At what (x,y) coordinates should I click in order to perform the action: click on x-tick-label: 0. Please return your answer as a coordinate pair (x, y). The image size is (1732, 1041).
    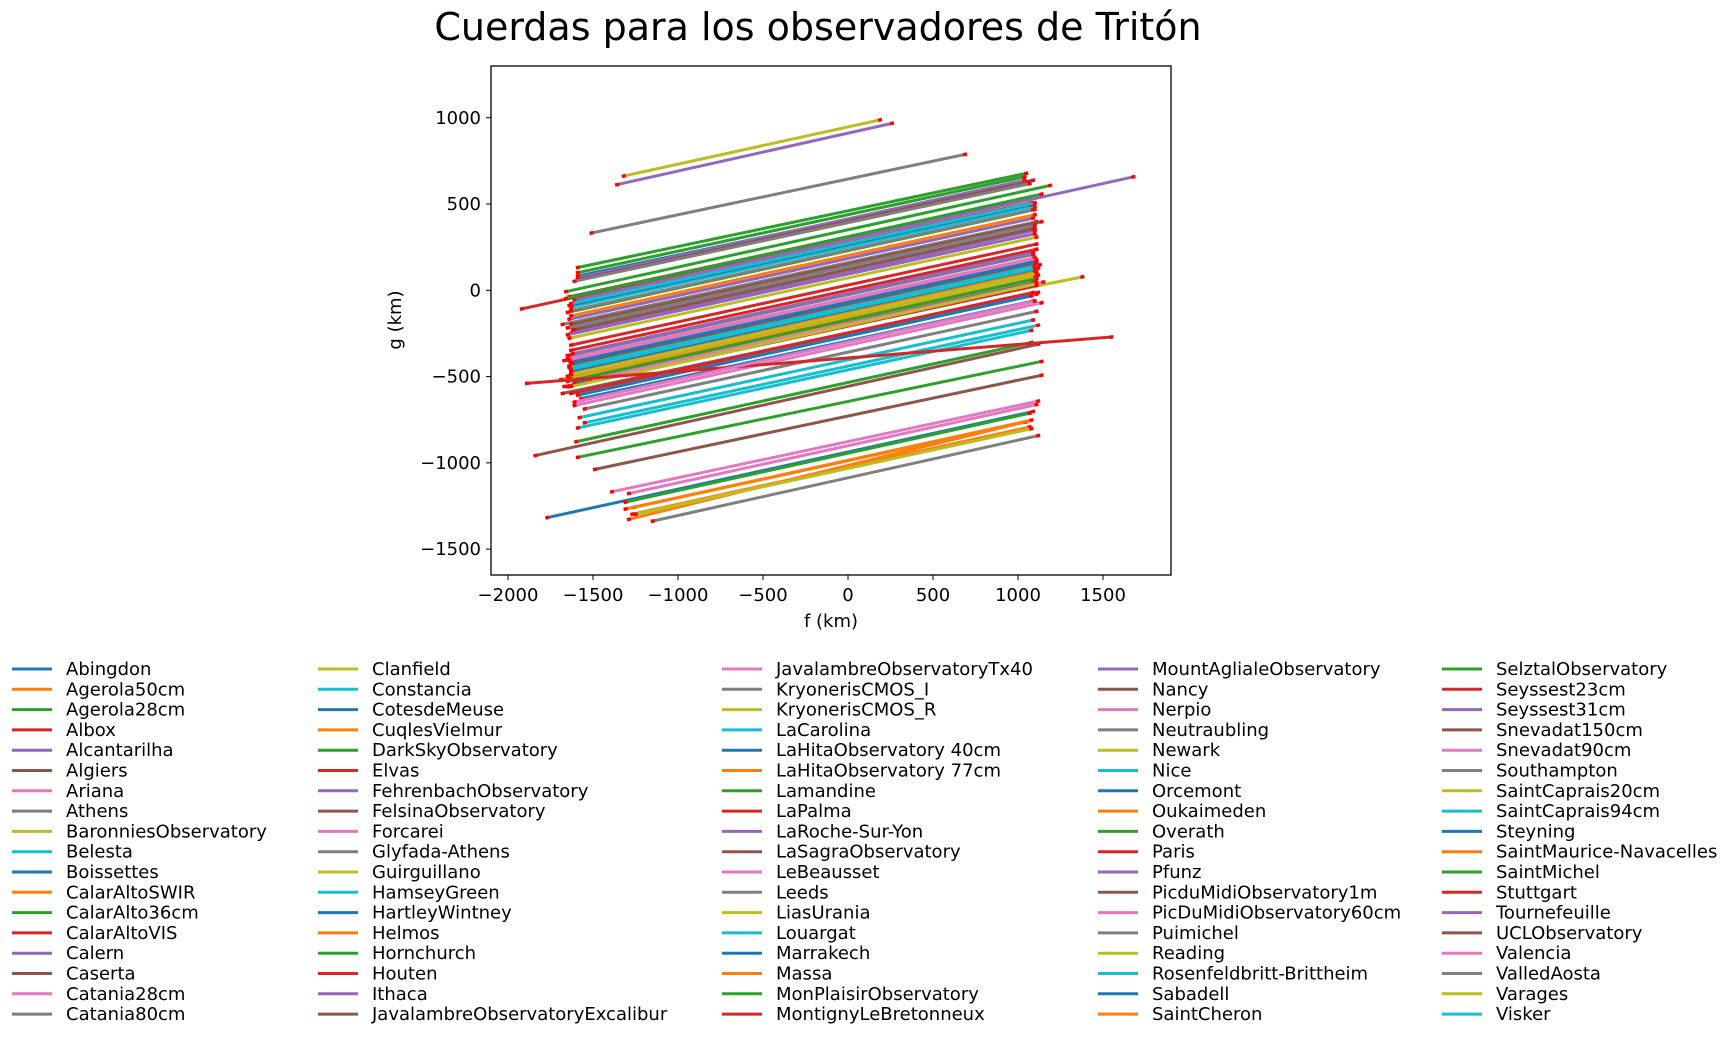
    Looking at the image, I should click on (847, 595).